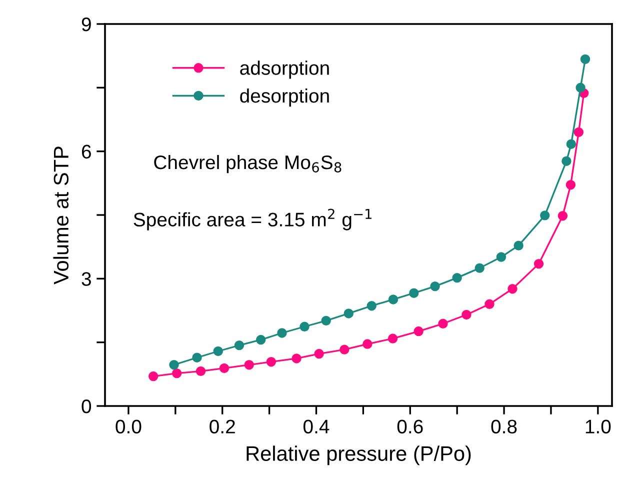 This screenshot has width=624, height=488. What do you see at coordinates (129, 427) in the screenshot?
I see `x-tick-label: 0.0` at bounding box center [129, 427].